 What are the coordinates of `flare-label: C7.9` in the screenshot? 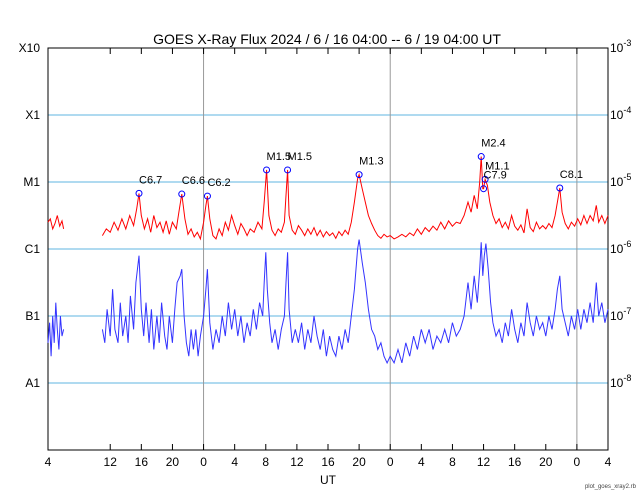 It's located at (495, 176).